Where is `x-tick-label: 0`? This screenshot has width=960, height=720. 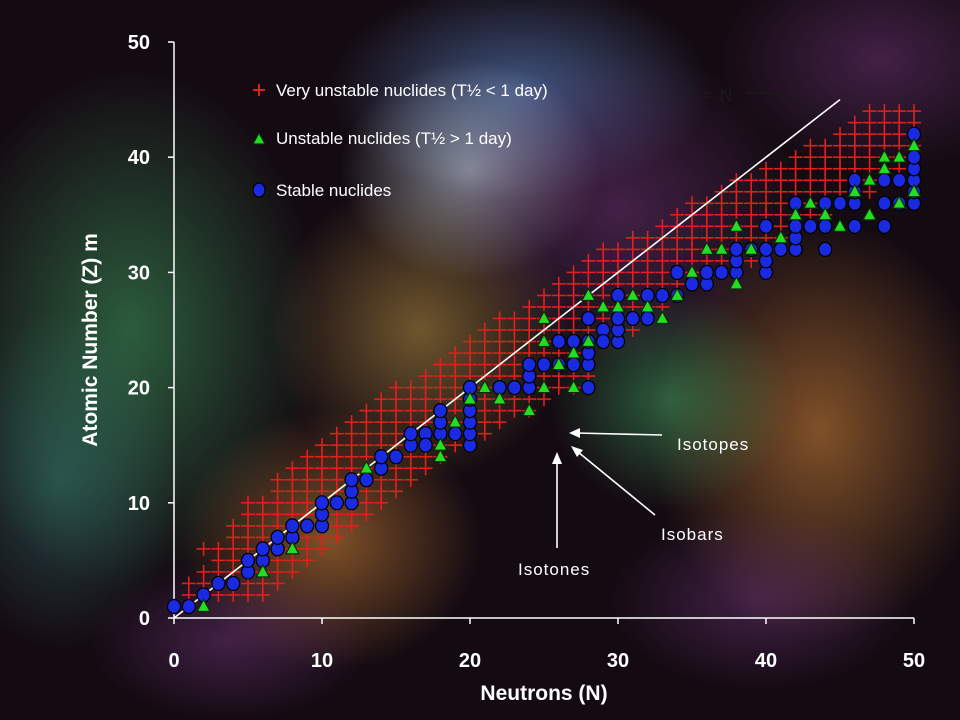 x-tick-label: 0 is located at coordinates (173, 661).